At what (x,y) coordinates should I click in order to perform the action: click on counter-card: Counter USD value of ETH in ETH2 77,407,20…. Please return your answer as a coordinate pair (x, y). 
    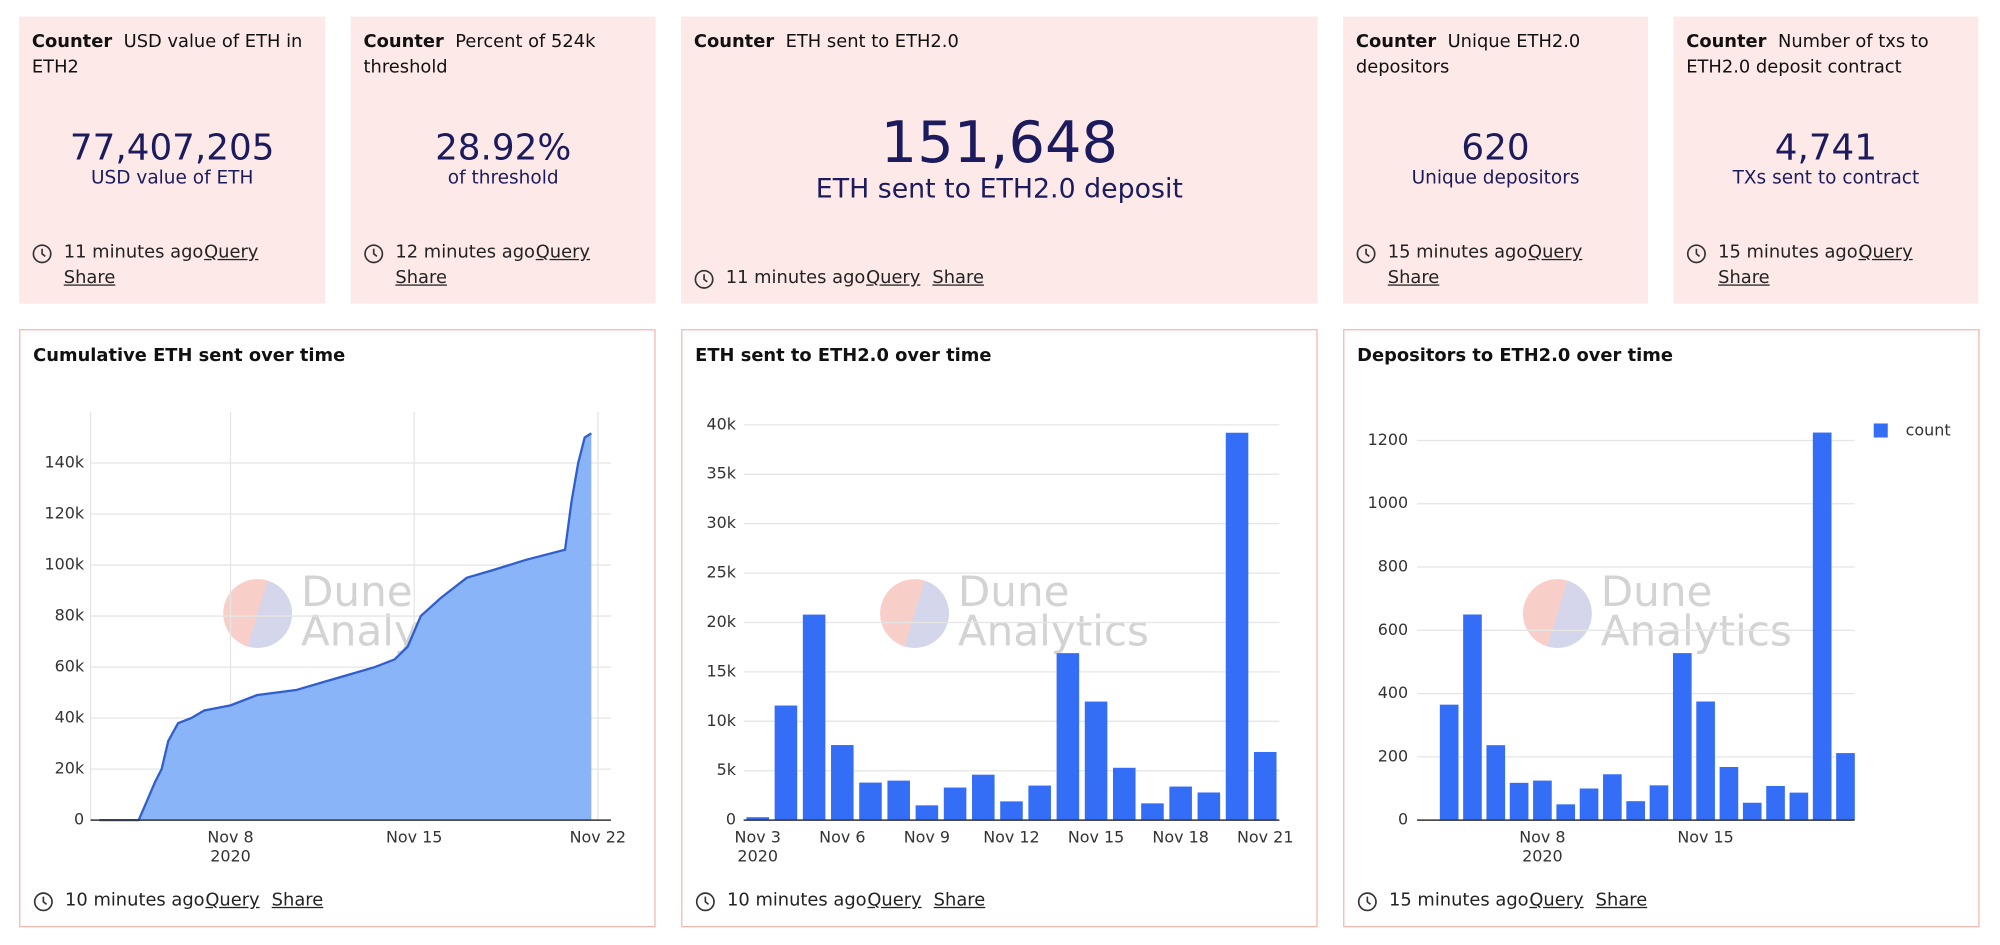
    Looking at the image, I should click on (172, 160).